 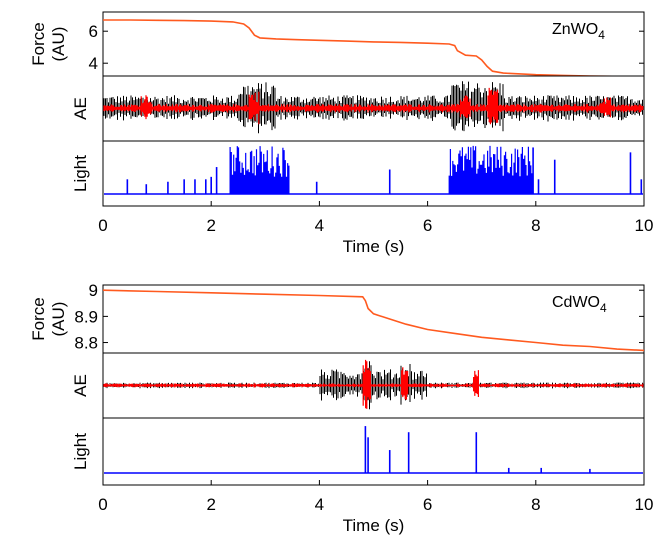 What do you see at coordinates (86, 343) in the screenshot?
I see `force-ytick-label: 8.8` at bounding box center [86, 343].